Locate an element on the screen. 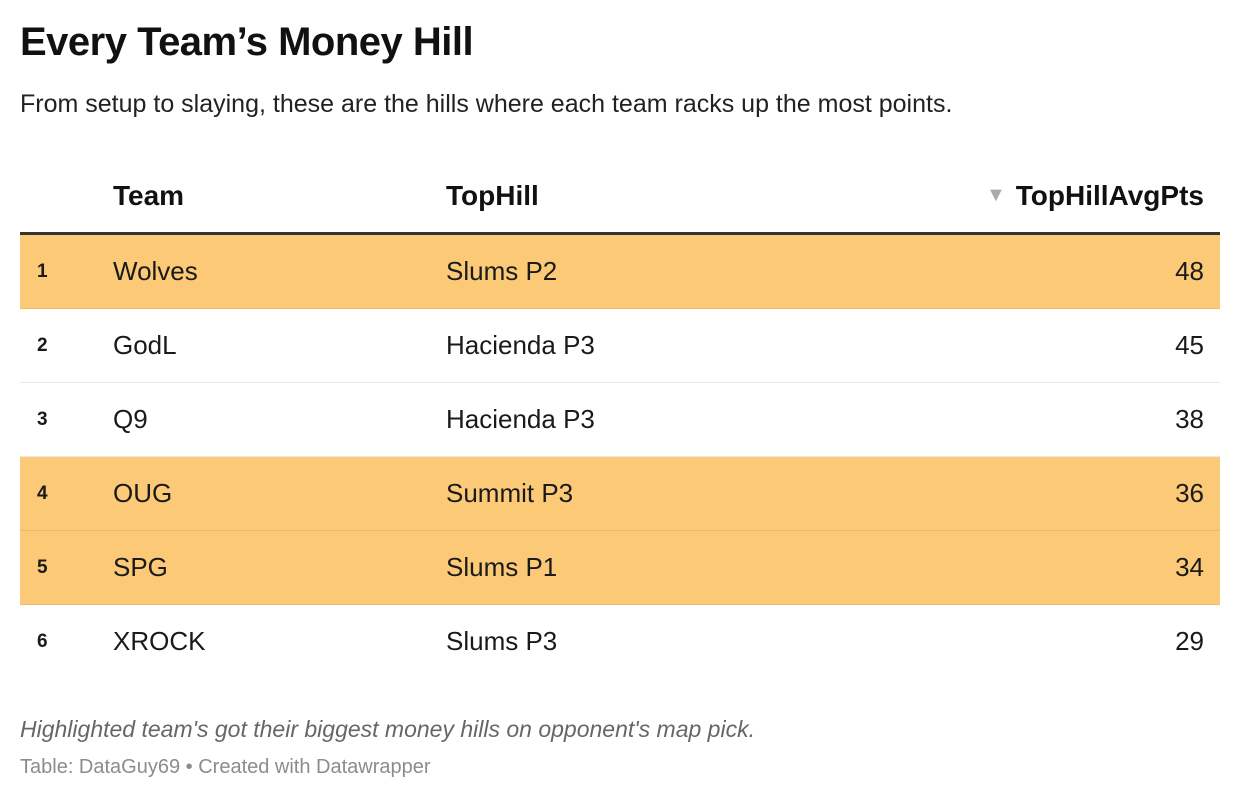  cell-rank: 6 is located at coordinates (42, 641).